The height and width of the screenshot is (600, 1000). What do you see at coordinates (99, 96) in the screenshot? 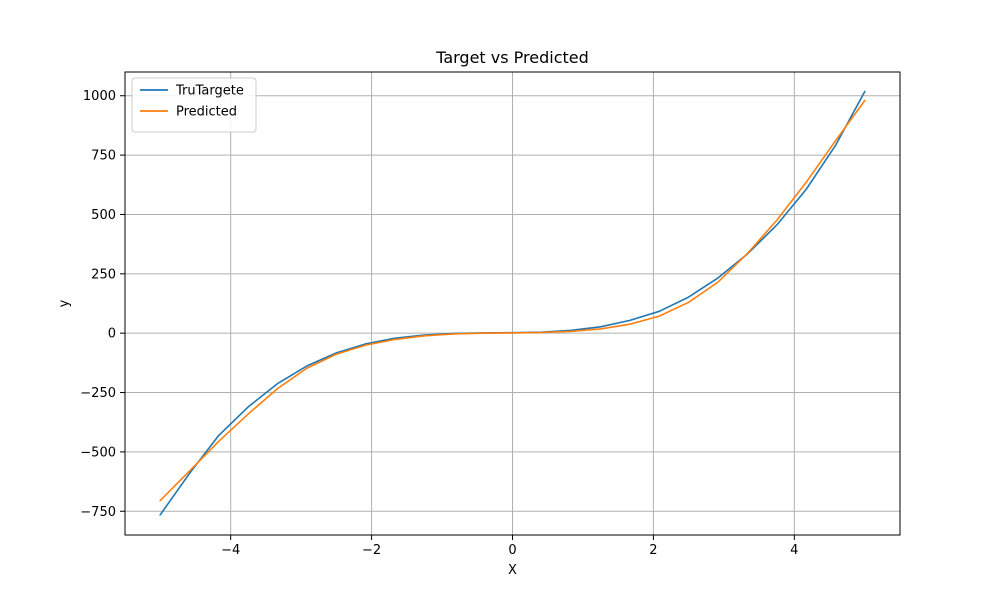
I see `y-tick-label: 1000` at bounding box center [99, 96].